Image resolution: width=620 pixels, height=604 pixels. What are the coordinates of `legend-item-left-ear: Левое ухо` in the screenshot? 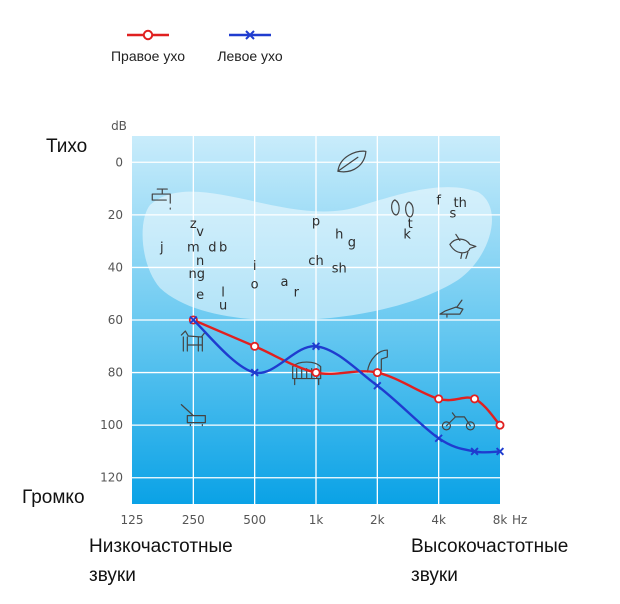 It's located at (250, 46).